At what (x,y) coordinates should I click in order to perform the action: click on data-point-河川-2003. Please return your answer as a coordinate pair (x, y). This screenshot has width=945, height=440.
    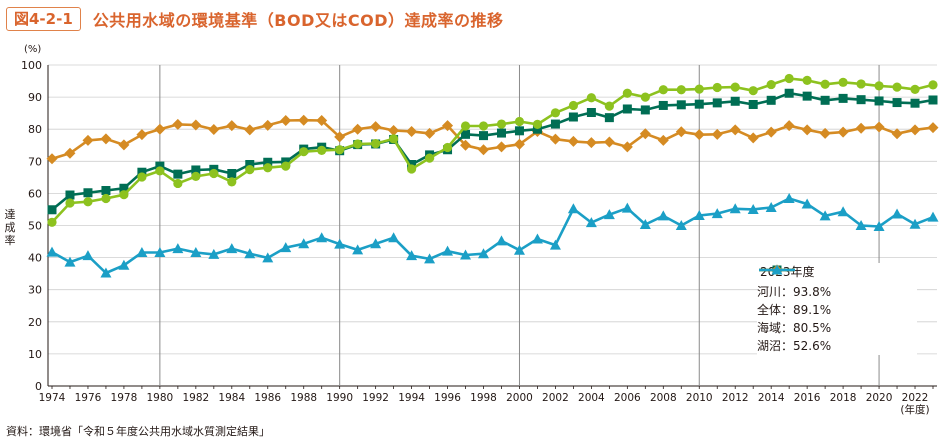
    Looking at the image, I should click on (573, 105).